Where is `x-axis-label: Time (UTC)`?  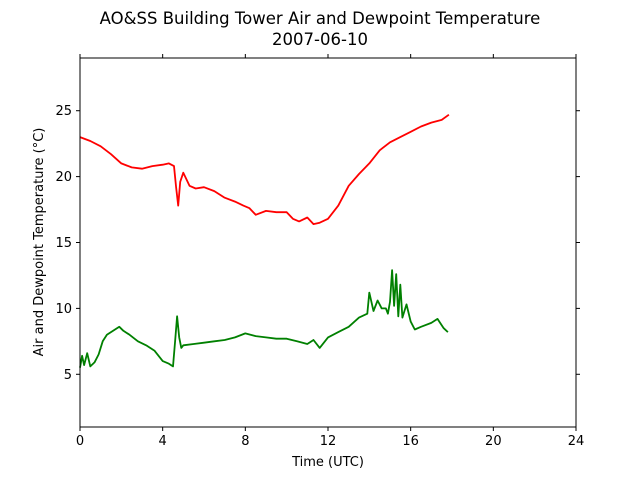 x-axis-label: Time (UTC) is located at coordinates (327, 462).